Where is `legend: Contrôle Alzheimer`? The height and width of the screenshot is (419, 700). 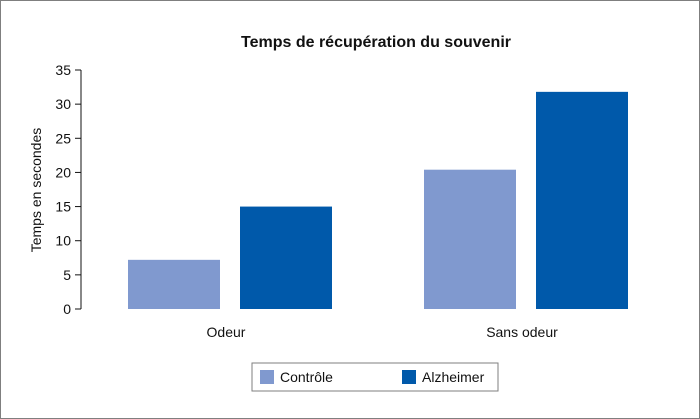 legend: Contrôle Alzheimer is located at coordinates (375, 377).